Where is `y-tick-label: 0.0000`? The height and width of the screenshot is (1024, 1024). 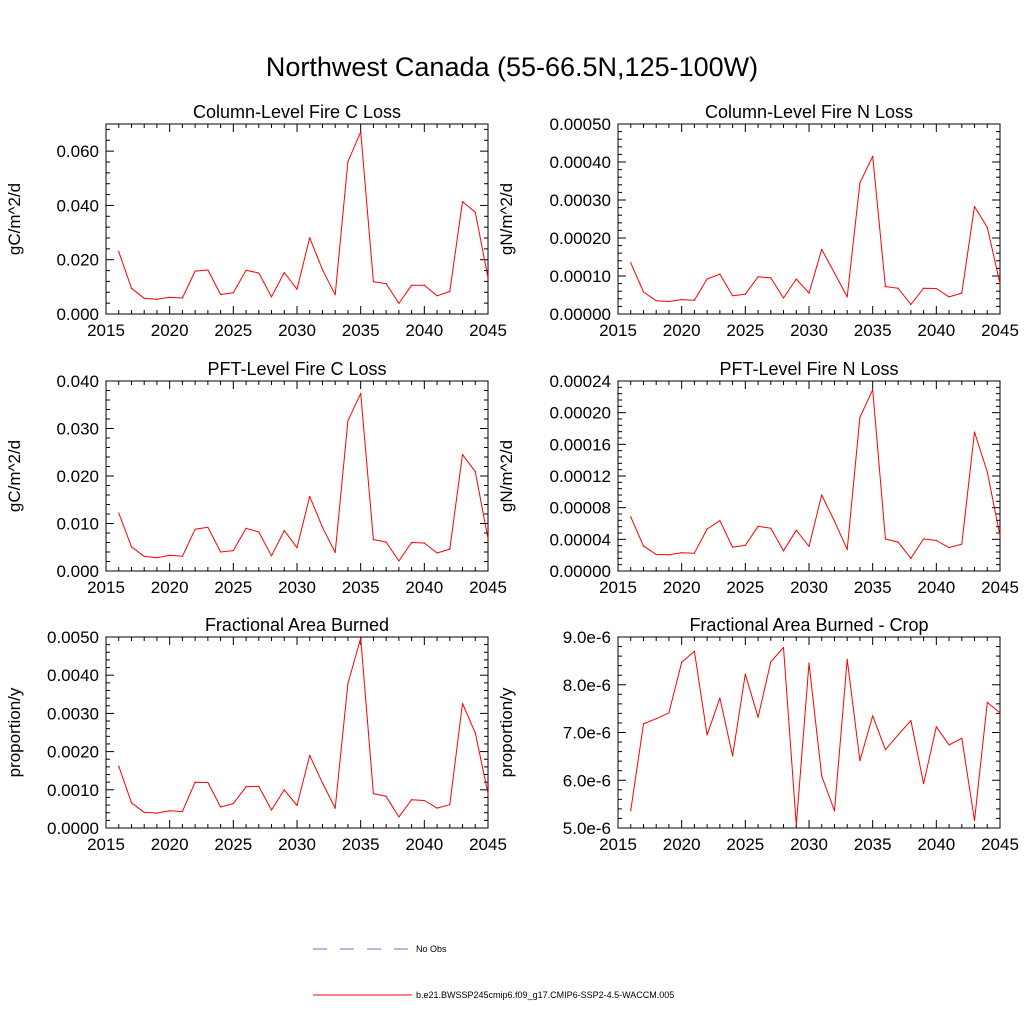 y-tick-label: 0.0000 is located at coordinates (73, 828).